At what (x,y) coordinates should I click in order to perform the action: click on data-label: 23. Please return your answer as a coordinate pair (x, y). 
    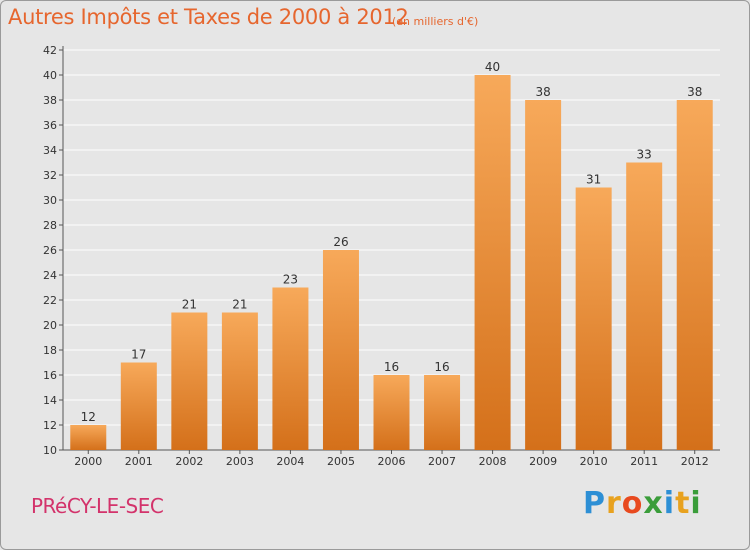
    Looking at the image, I should click on (290, 280).